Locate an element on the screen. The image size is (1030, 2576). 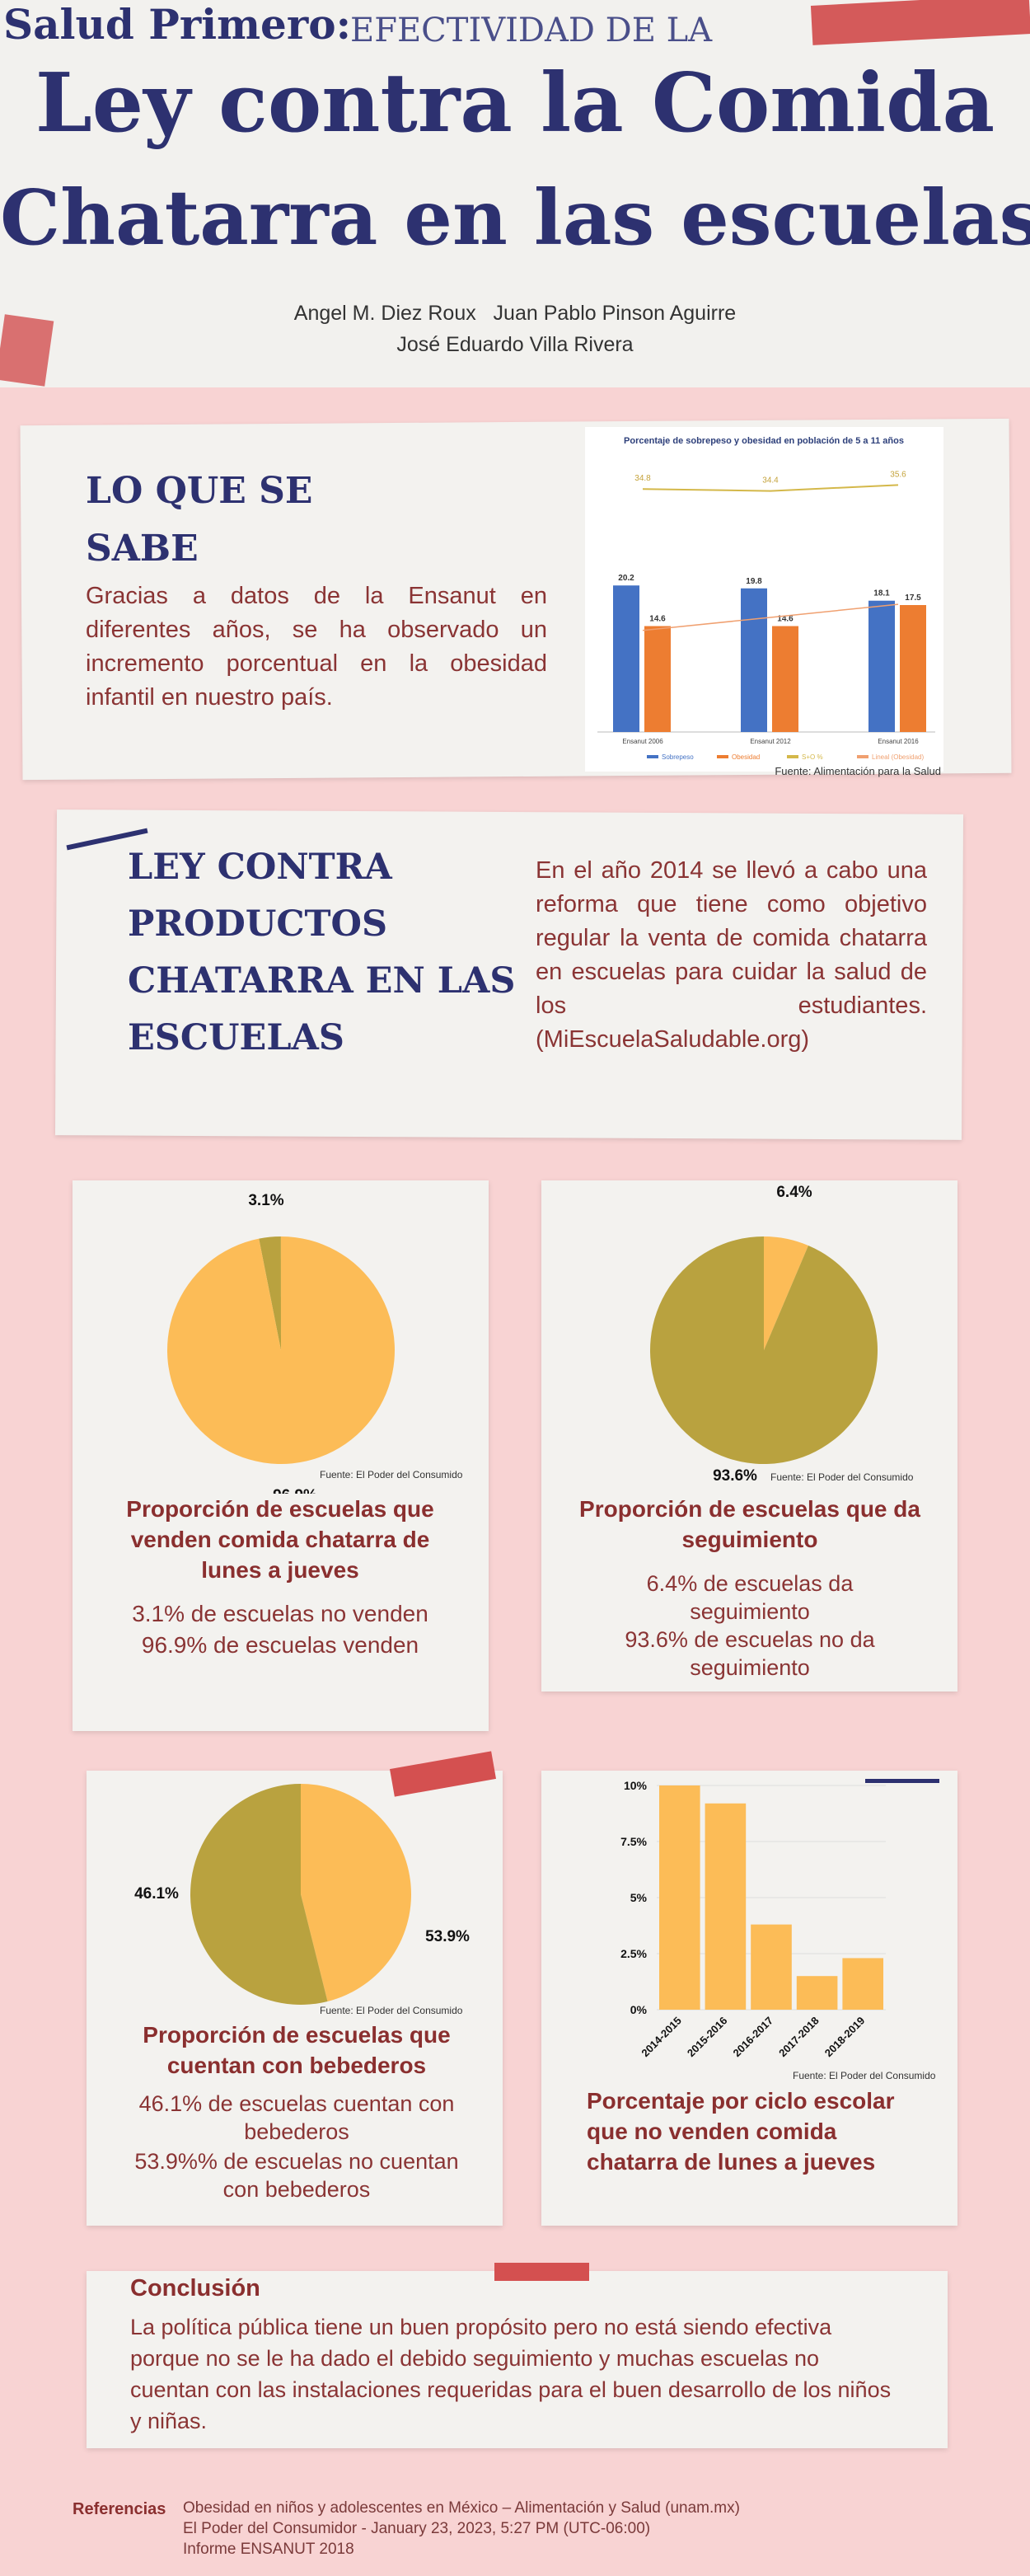
reference-item: Informe ENSANUT 2018 is located at coordinates (268, 2549).